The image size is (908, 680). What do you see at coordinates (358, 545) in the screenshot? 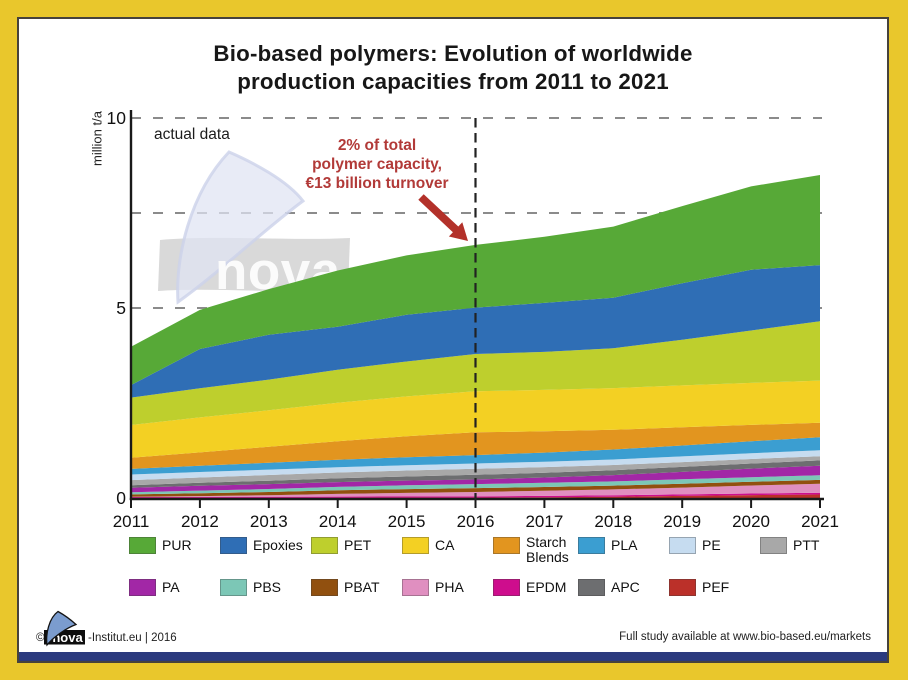
I see `legend-label-pet: PET` at bounding box center [358, 545].